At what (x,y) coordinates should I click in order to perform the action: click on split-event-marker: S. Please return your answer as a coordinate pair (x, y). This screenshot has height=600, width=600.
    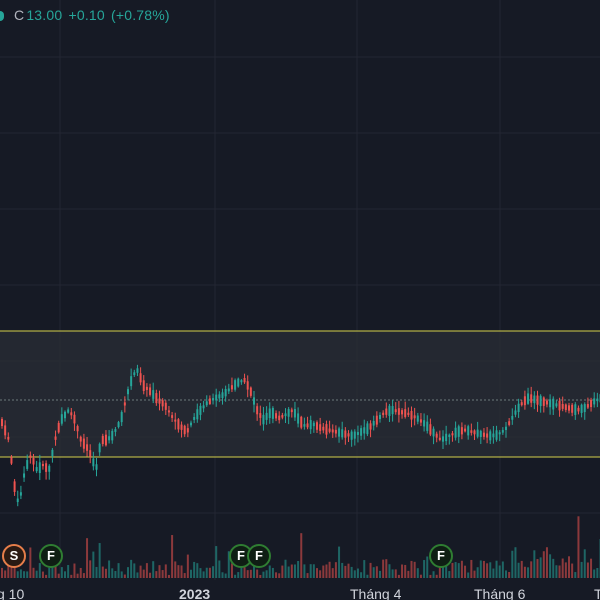
    Looking at the image, I should click on (14, 556).